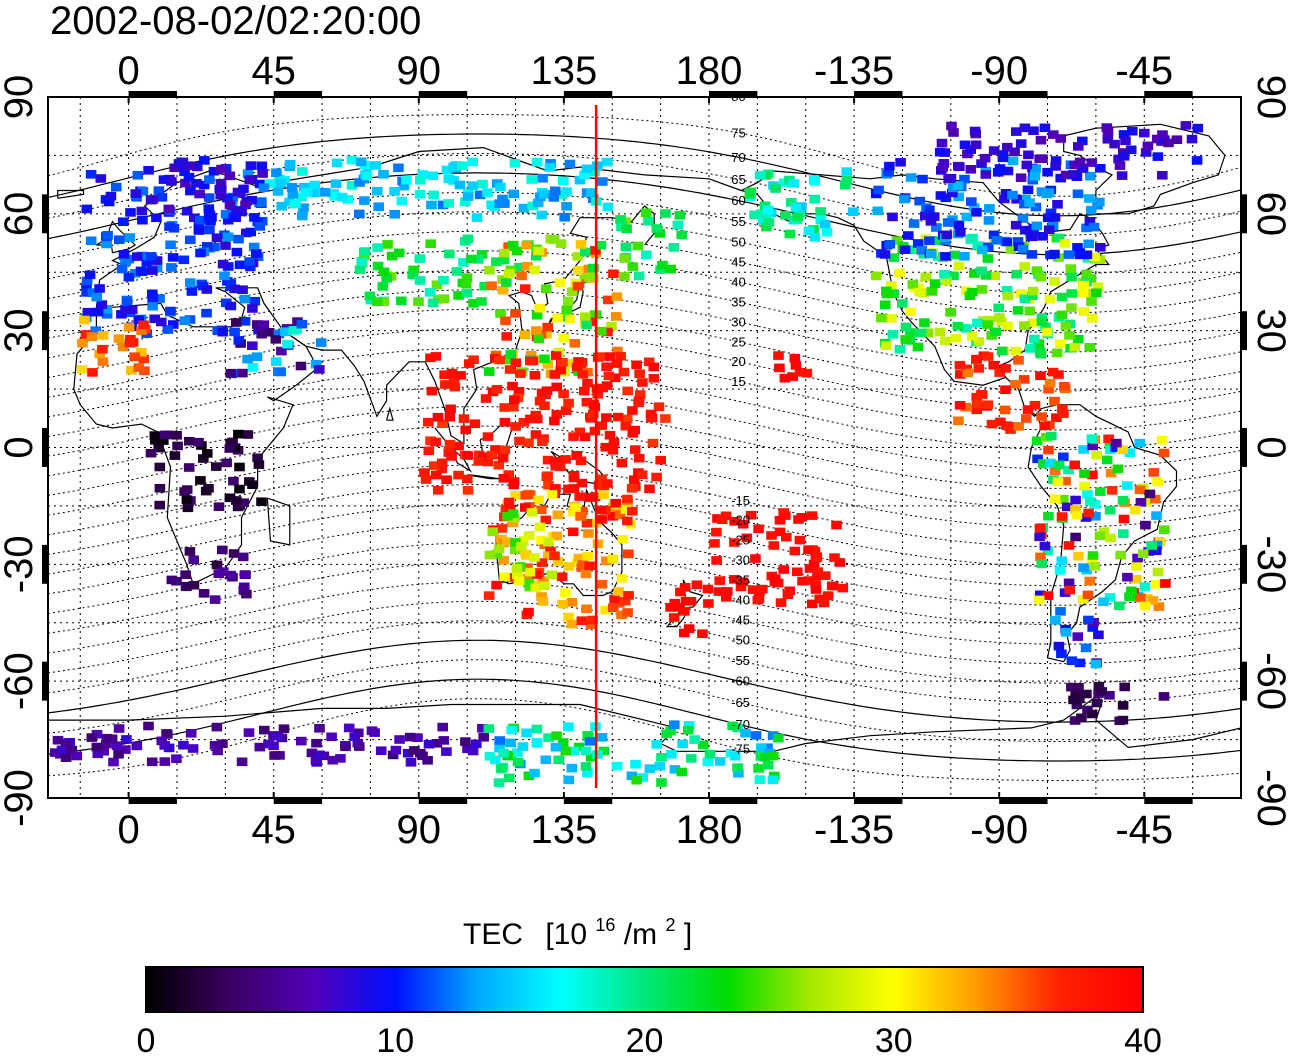 Image resolution: width=1292 pixels, height=1057 pixels. I want to click on magnetic-latitude-label: 40, so click(738, 282).